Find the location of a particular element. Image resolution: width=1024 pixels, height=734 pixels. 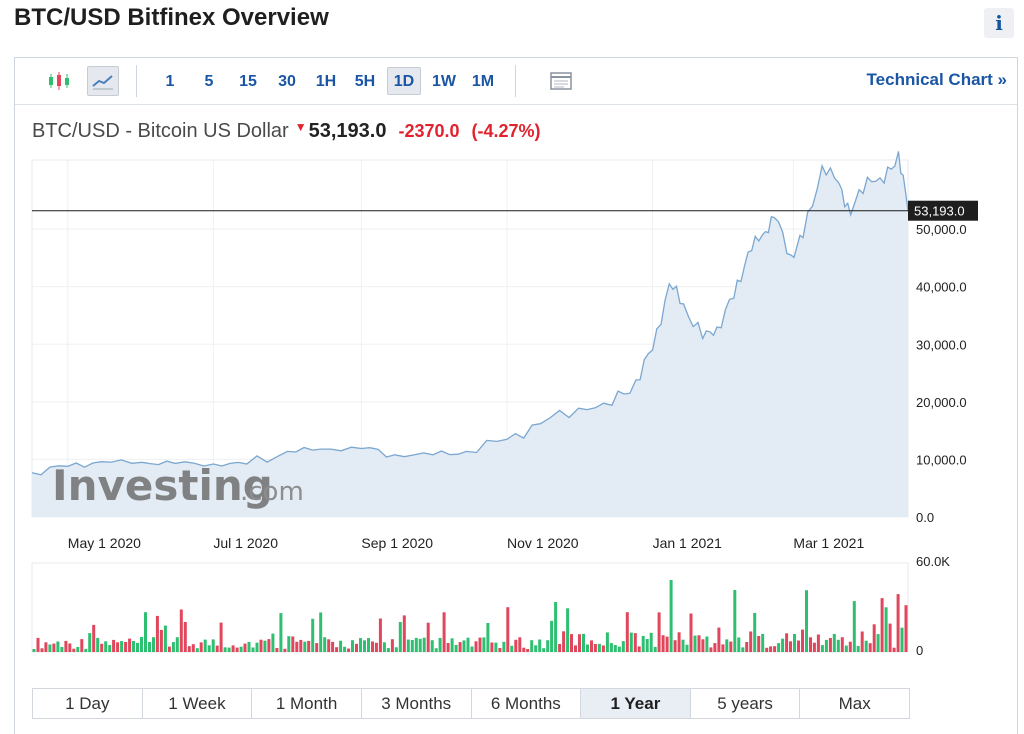

interval-5: 5 is located at coordinates (209, 81).